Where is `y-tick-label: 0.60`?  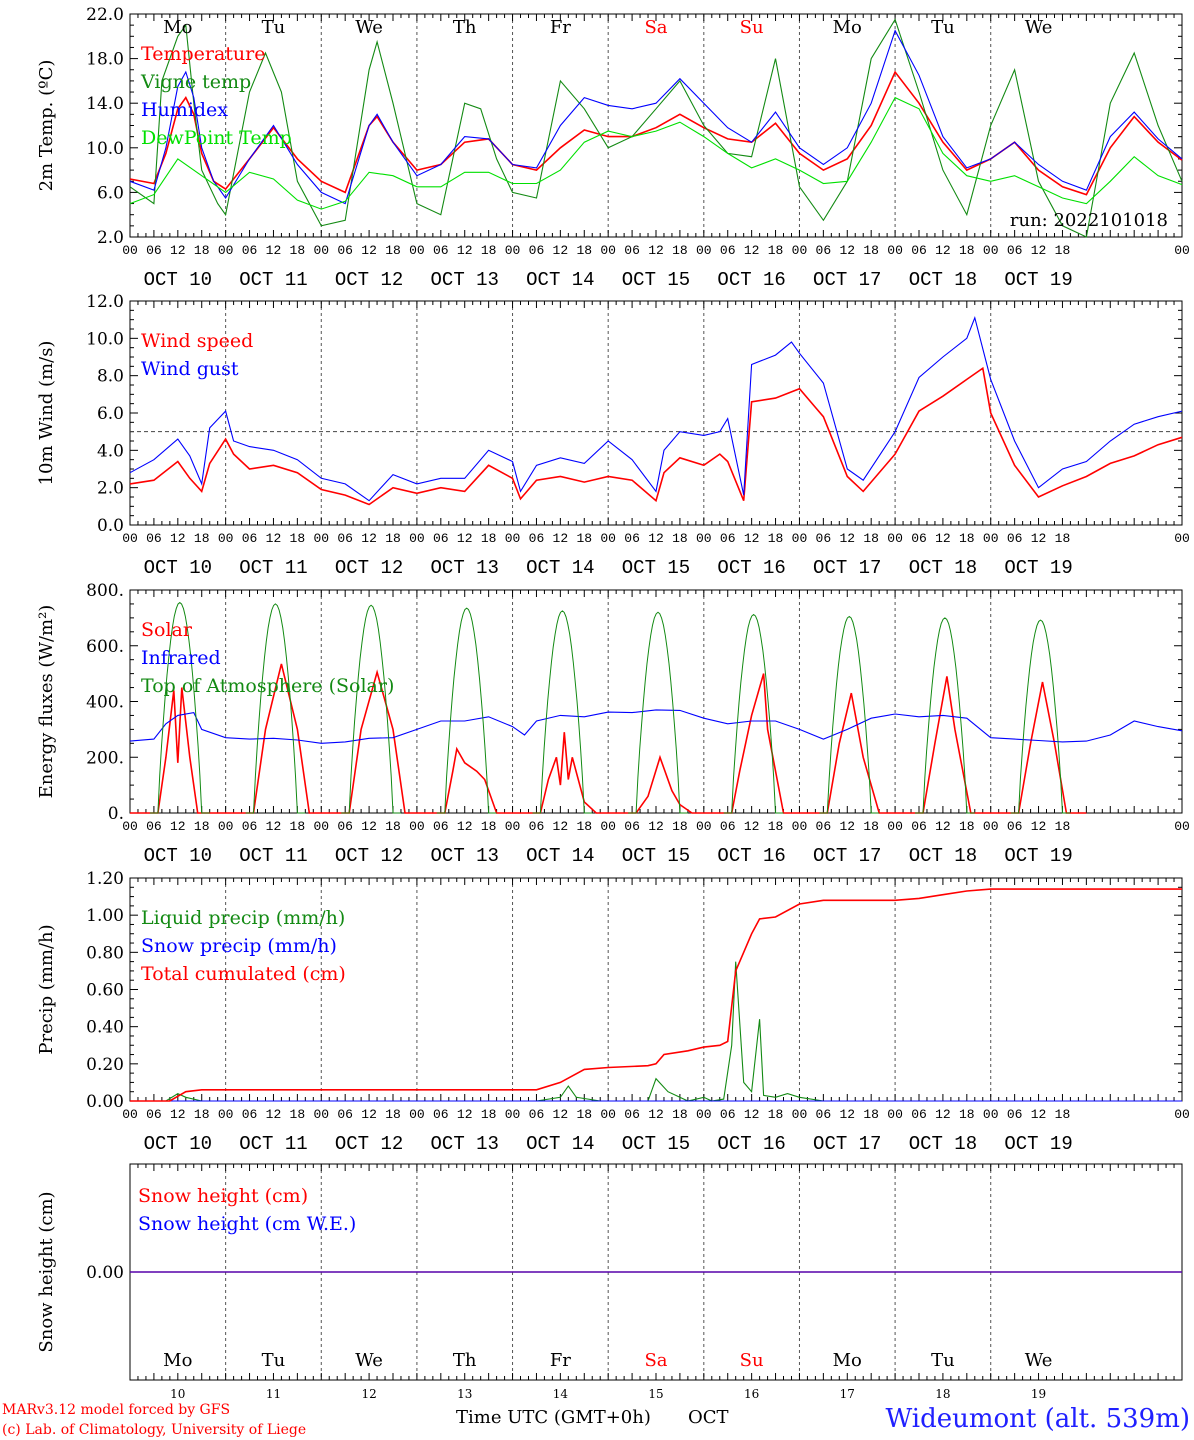 y-tick-label: 0.60 is located at coordinates (105, 991).